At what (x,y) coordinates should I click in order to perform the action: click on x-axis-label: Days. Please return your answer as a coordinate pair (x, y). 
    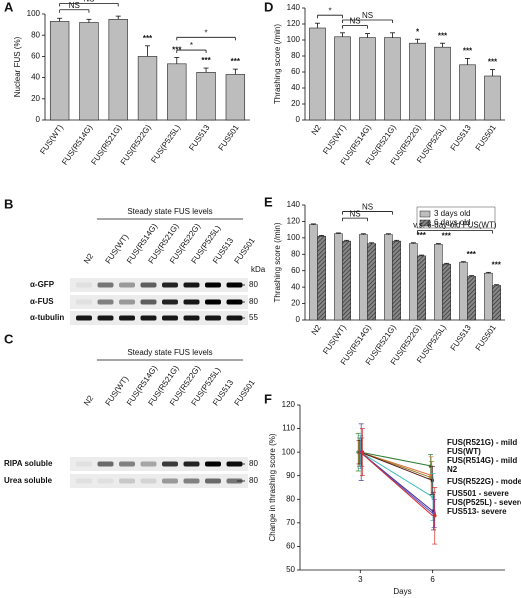
    Looking at the image, I should click on (402, 591).